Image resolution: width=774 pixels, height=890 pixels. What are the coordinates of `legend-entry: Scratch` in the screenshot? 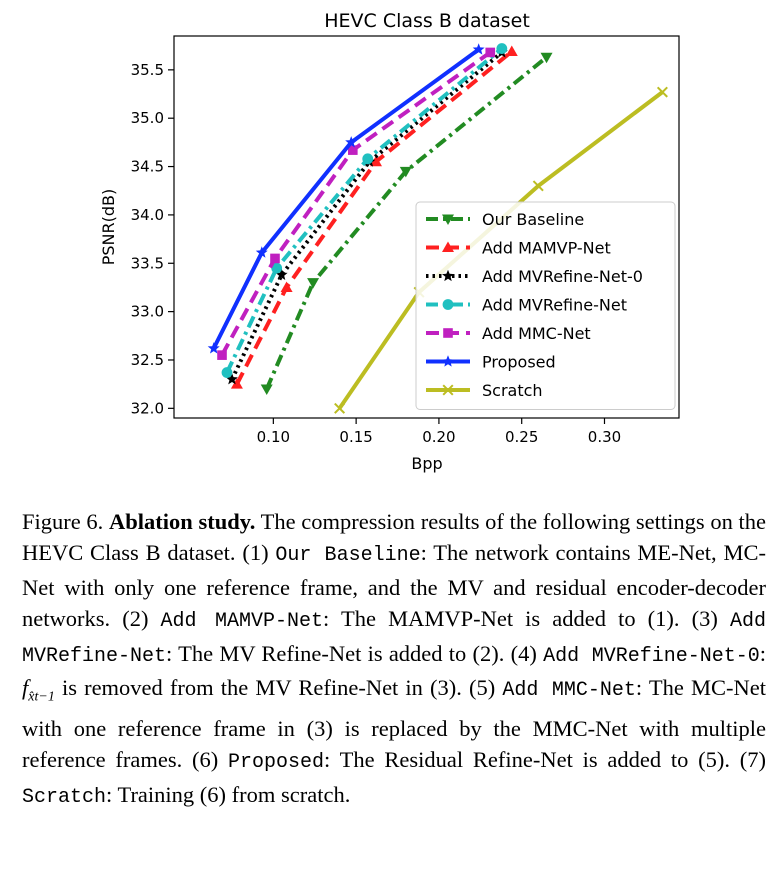 It's located at (484, 390).